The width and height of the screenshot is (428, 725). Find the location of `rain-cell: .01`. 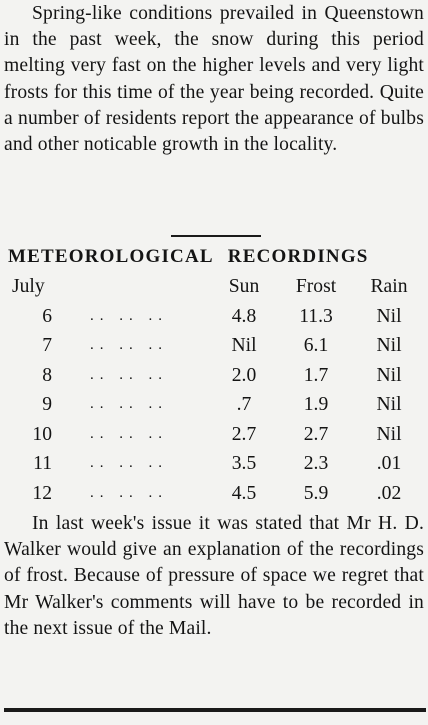

rain-cell: .01 is located at coordinates (389, 463).